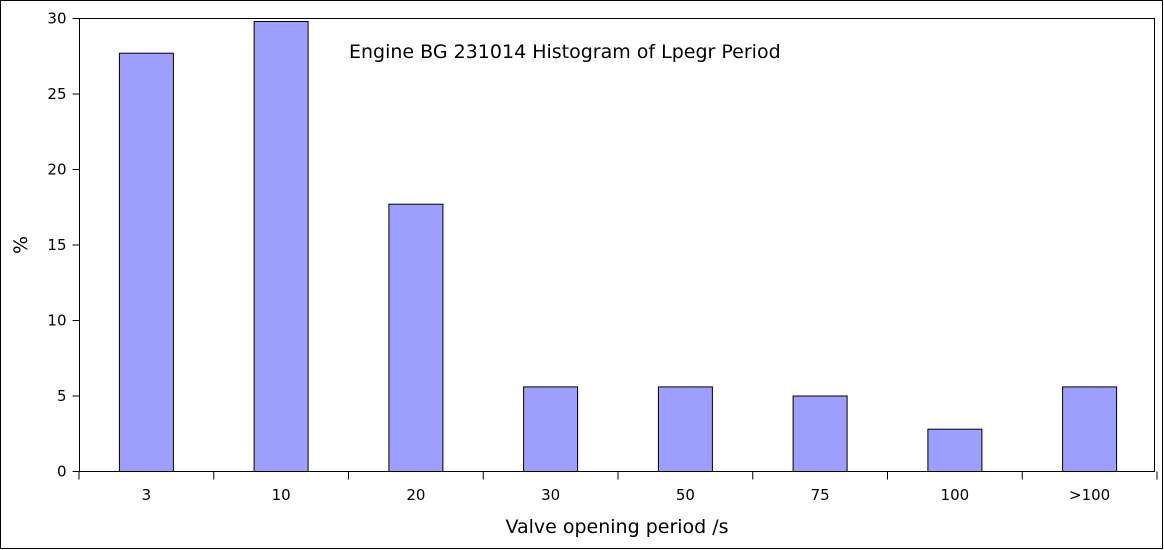  What do you see at coordinates (415, 495) in the screenshot?
I see `x-tick-label: 20` at bounding box center [415, 495].